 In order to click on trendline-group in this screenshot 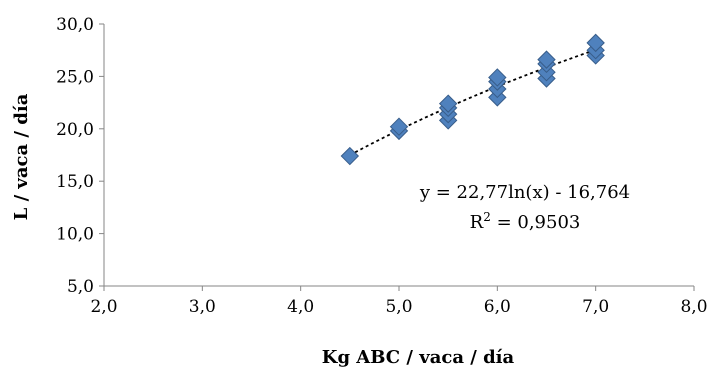, I will do `click(472, 102)`.